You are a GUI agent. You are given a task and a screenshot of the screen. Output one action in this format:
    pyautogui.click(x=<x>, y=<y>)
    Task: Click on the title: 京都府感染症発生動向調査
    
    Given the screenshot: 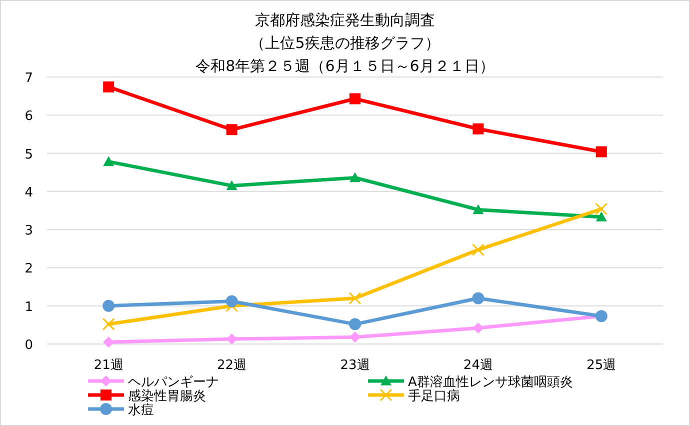 What is the action you would take?
    pyautogui.click(x=345, y=20)
    